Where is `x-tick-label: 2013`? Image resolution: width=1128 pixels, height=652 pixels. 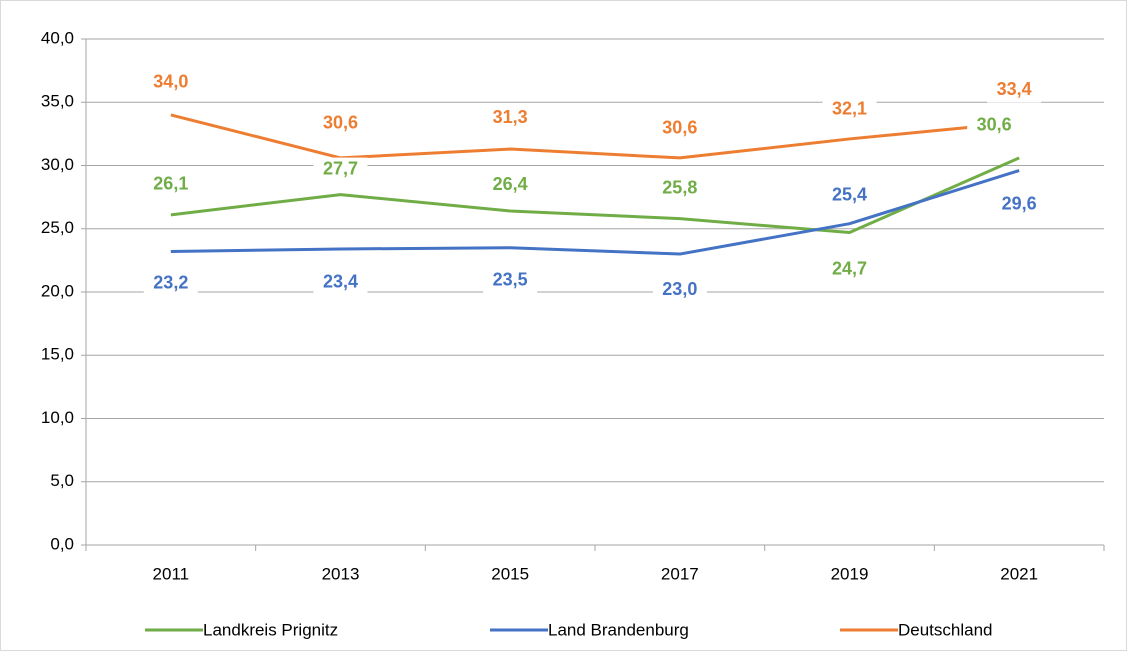
x-tick-label: 2013 is located at coordinates (341, 573).